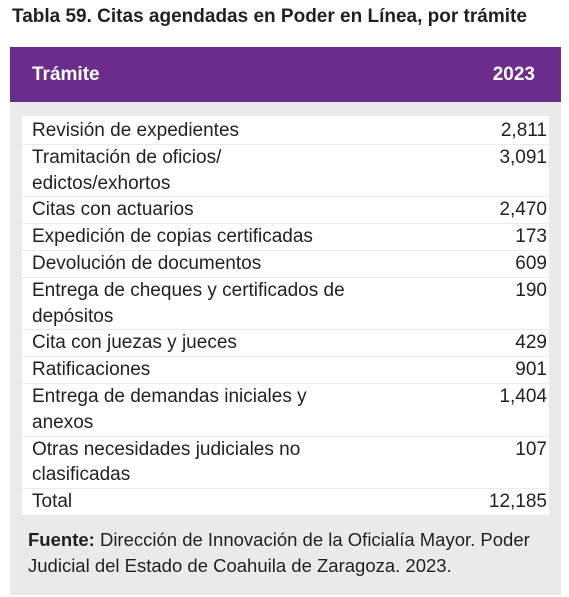 This screenshot has height=597, width=569. What do you see at coordinates (513, 74) in the screenshot?
I see `header-year: 2023` at bounding box center [513, 74].